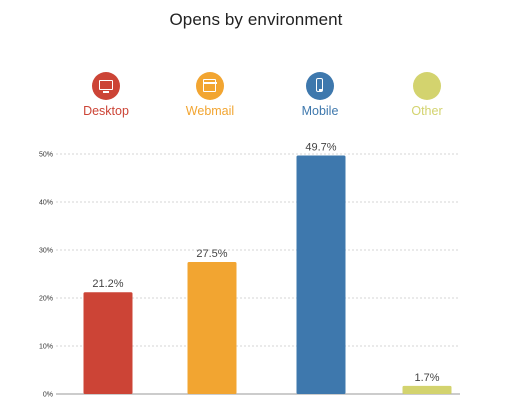 This screenshot has height=400, width=512. Describe the element at coordinates (48, 395) in the screenshot. I see `y-tick-label: 0%` at that location.